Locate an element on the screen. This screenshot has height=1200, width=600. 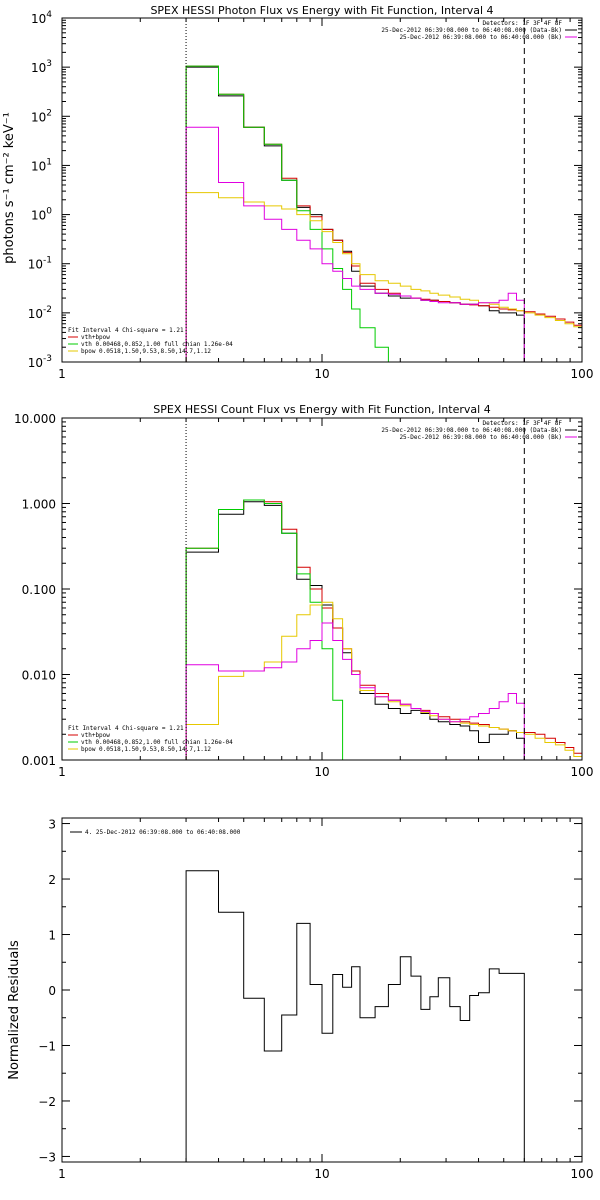
tick-exponent: 1 is located at coordinates (49, 162).